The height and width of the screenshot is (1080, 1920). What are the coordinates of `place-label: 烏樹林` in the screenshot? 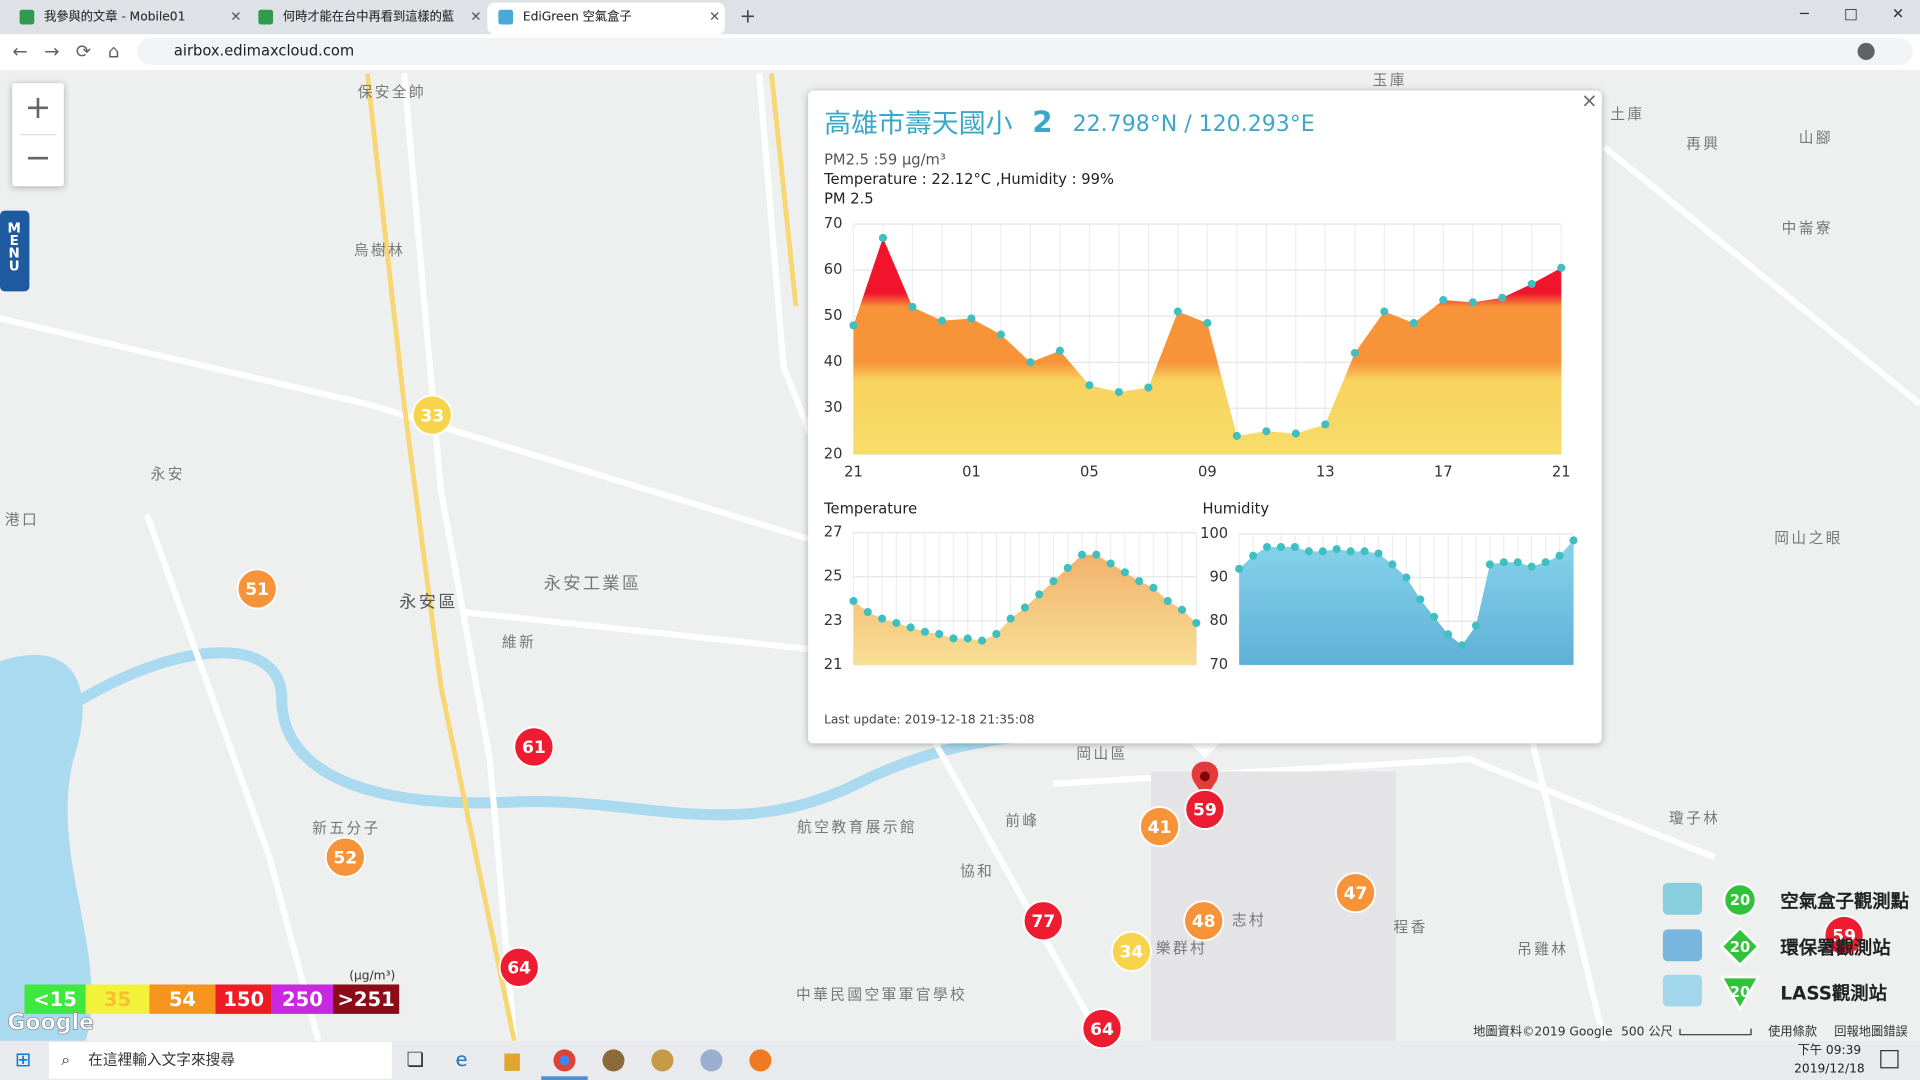 It's located at (379, 250).